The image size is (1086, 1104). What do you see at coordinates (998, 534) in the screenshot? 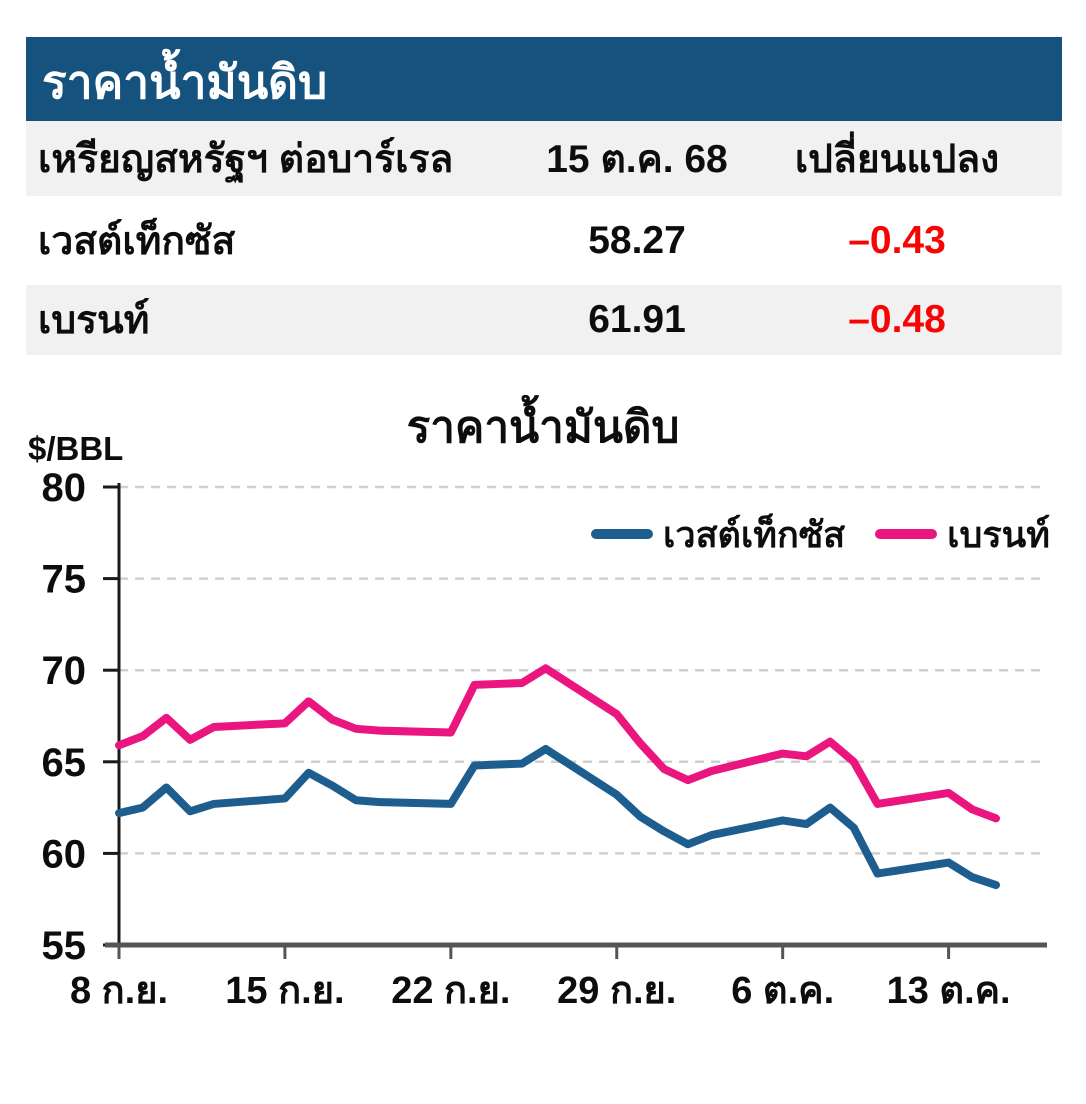
I see `legend-label-brent: เบรนท์` at bounding box center [998, 534].